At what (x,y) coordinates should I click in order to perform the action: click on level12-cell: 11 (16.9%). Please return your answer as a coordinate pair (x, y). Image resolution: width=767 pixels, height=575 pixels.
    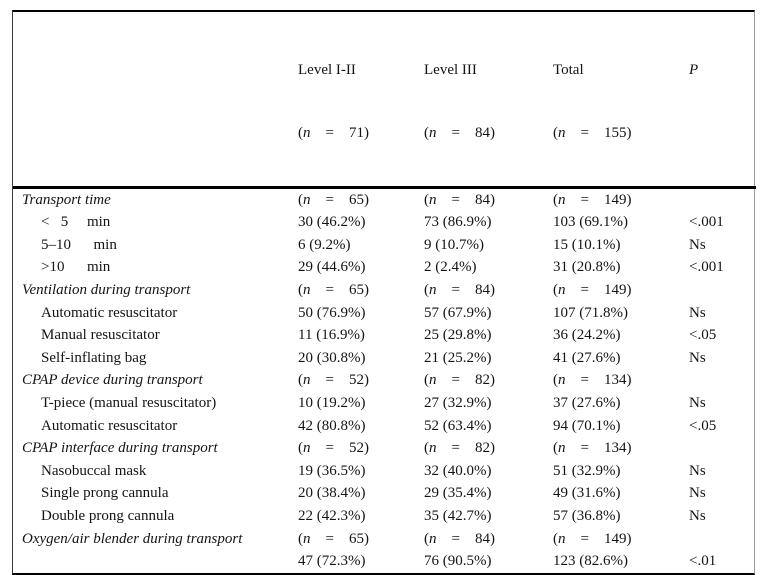
    Looking at the image, I should click on (331, 335).